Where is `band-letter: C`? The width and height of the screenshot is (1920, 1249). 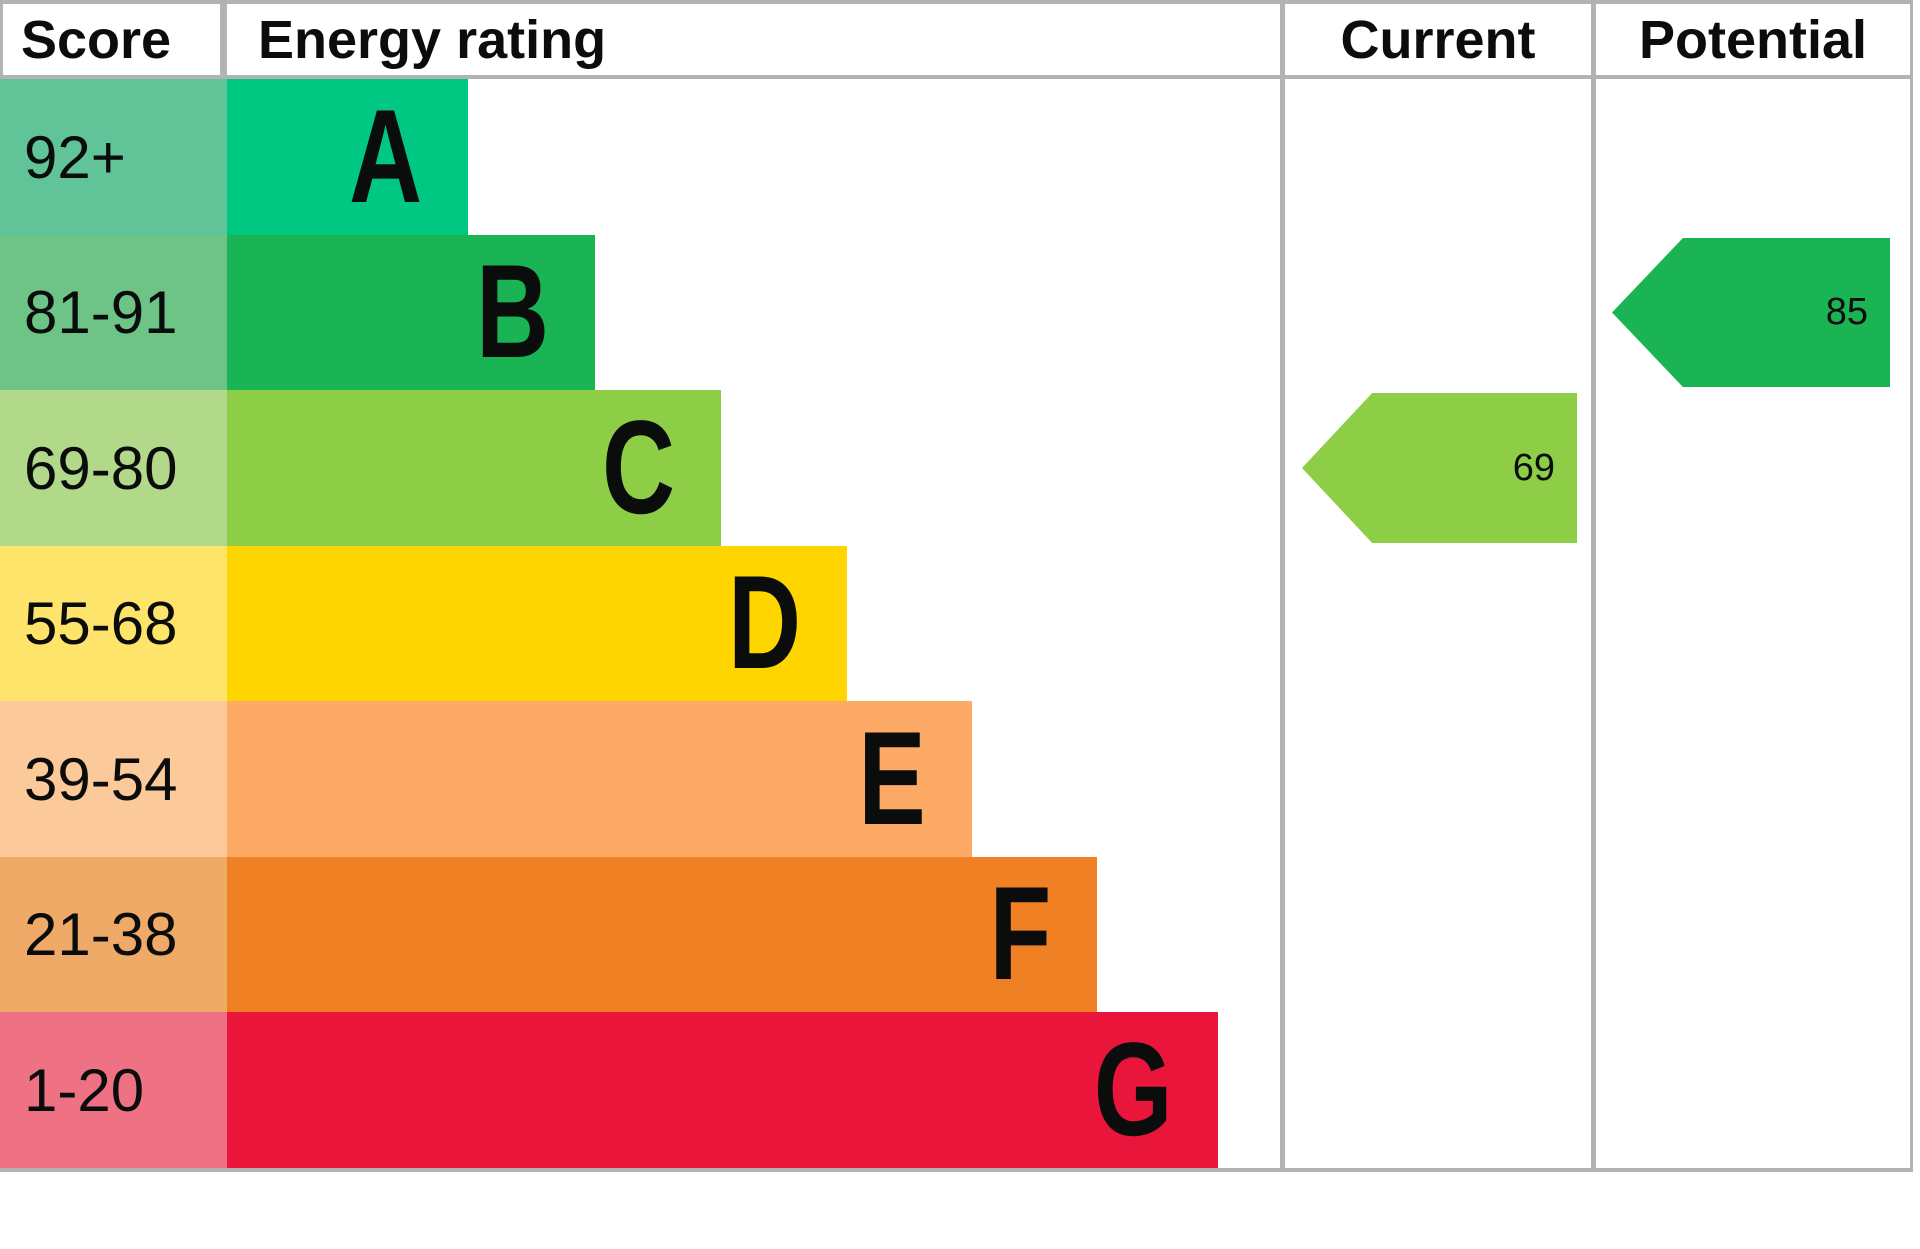
band-letter: C is located at coordinates (638, 467).